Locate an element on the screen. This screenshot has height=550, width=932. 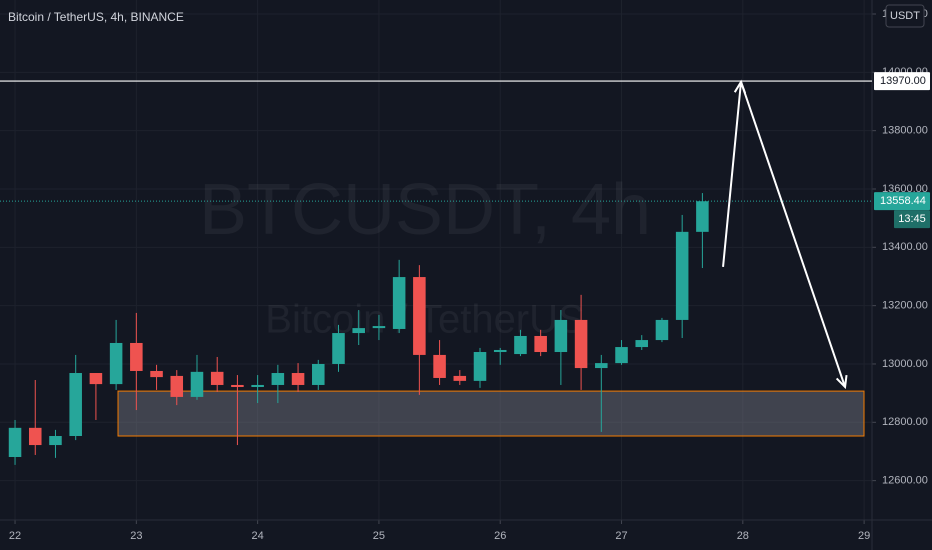
level-tag-label: 13970.00 is located at coordinates (903, 81).